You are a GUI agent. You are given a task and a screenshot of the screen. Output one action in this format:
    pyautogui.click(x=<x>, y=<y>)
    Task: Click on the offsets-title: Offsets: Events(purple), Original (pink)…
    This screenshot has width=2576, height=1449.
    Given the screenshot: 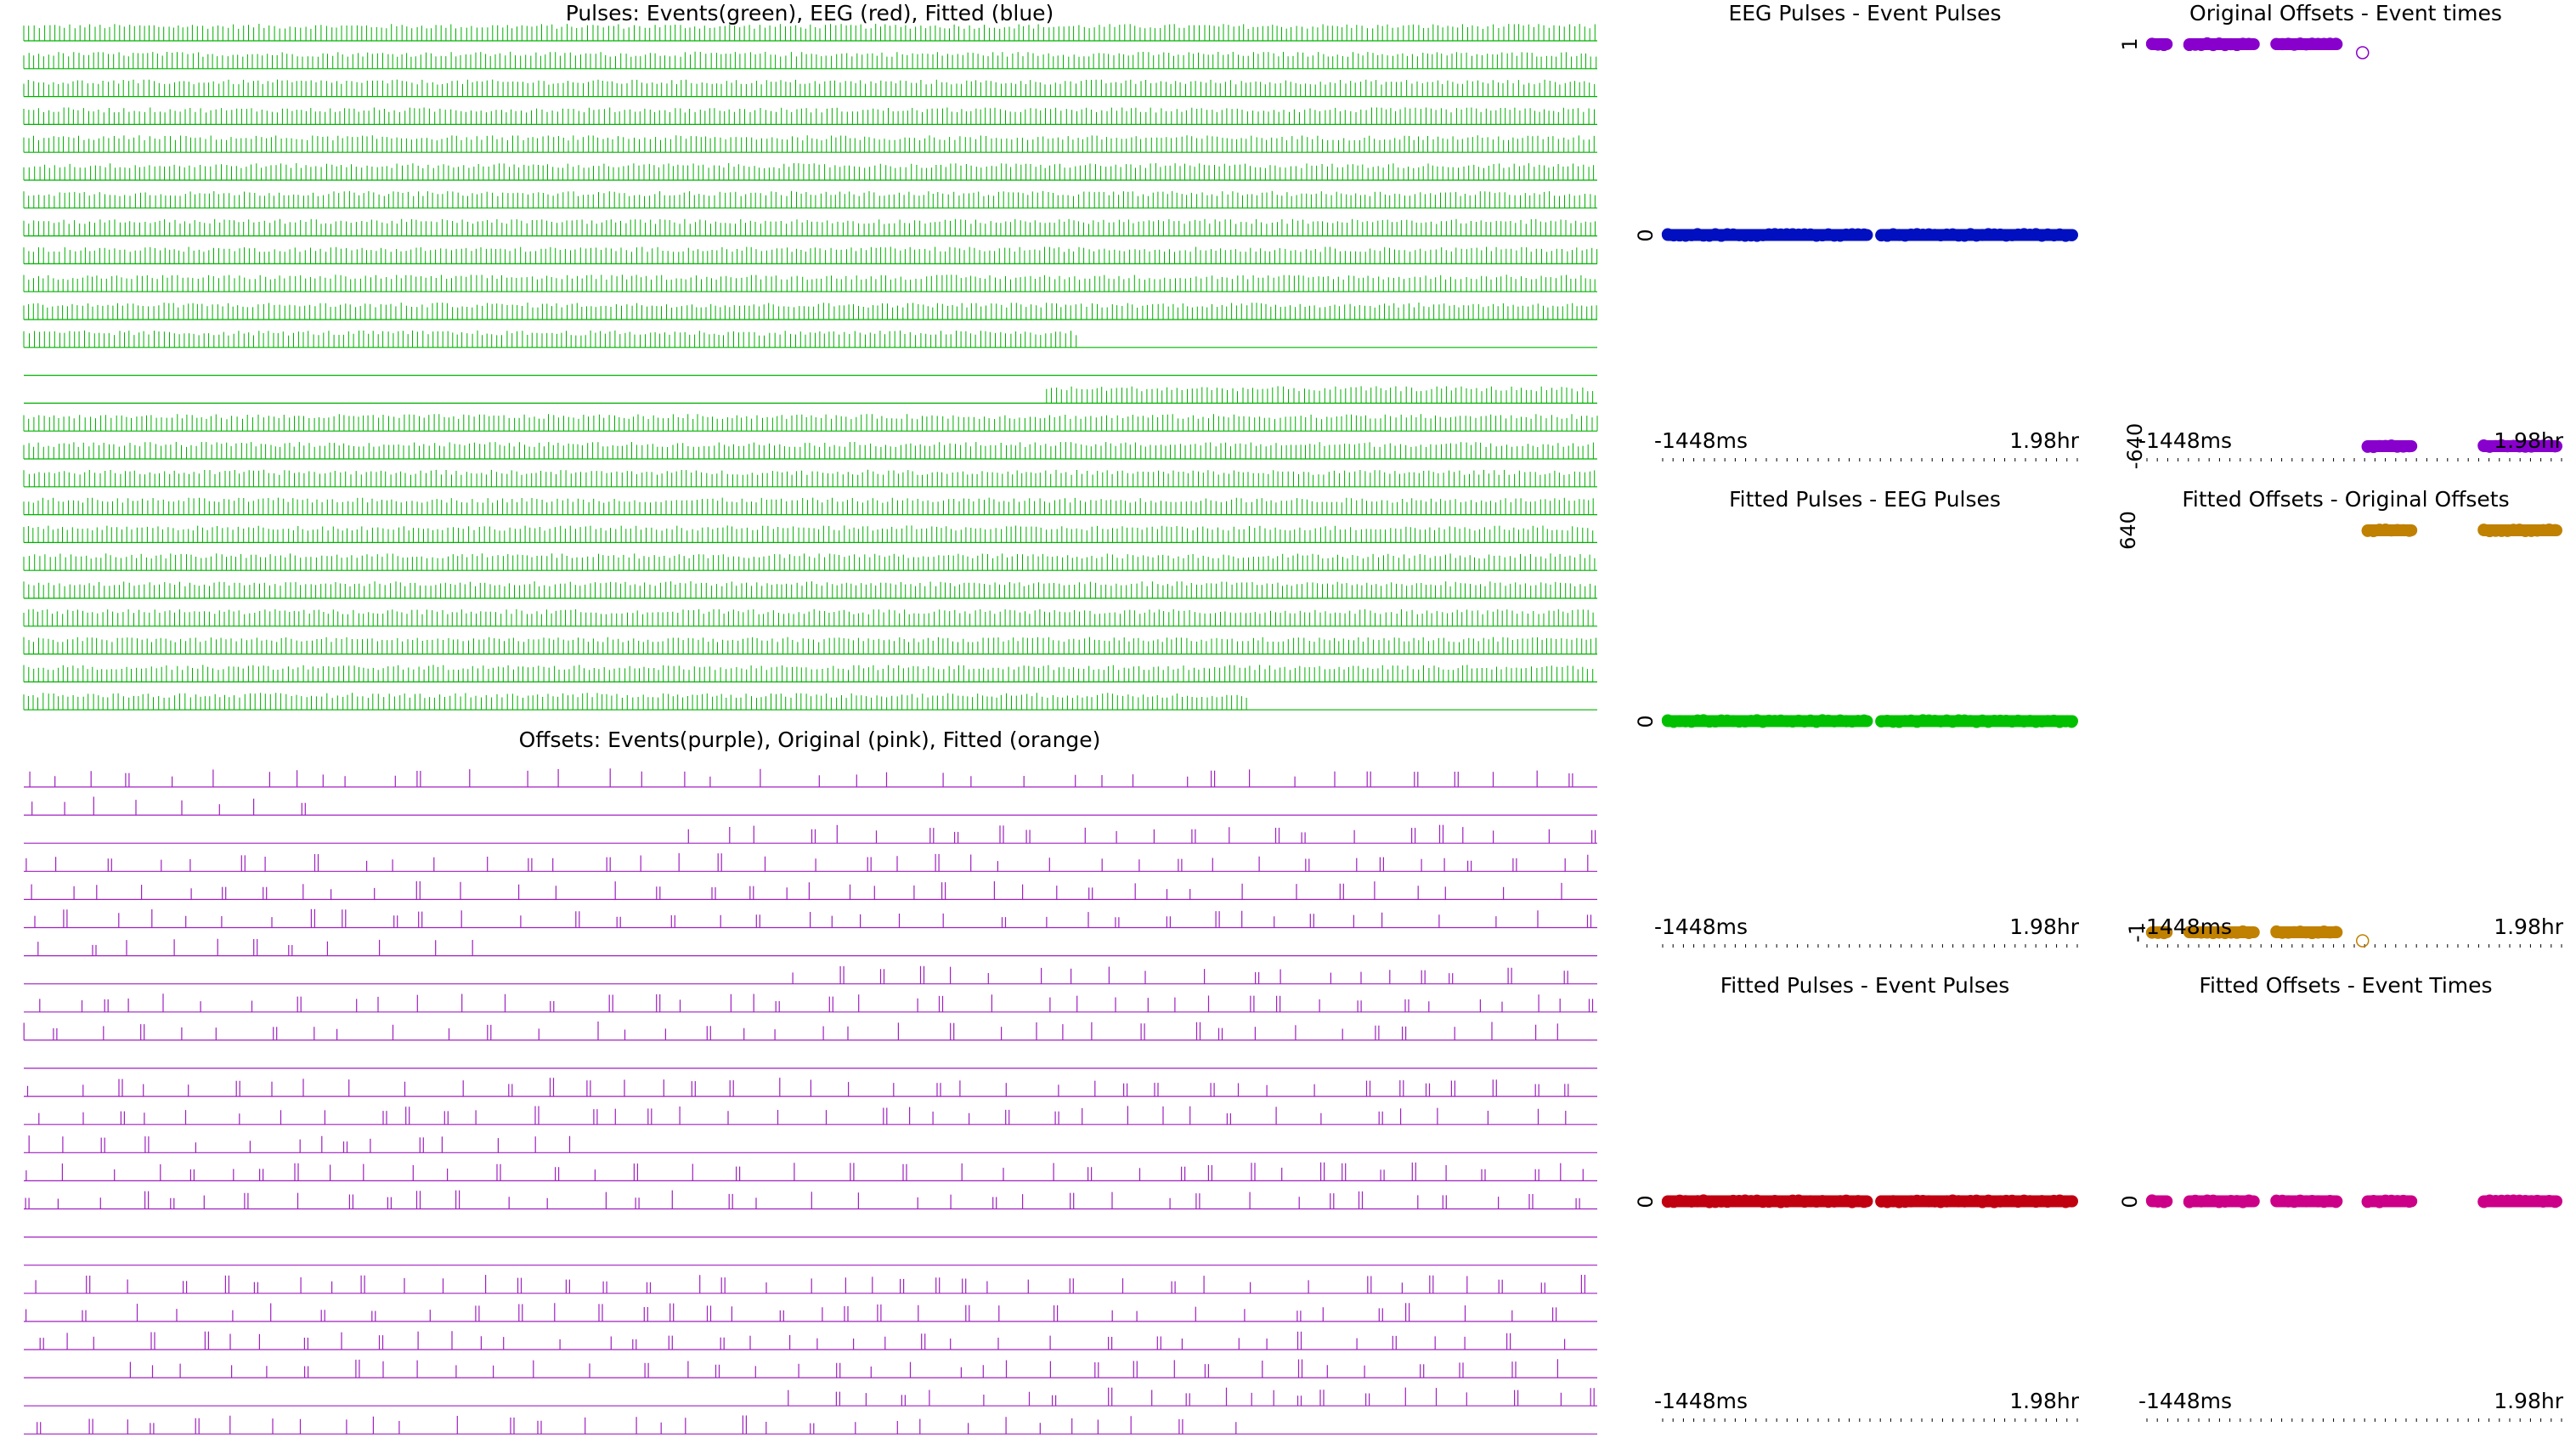 What is the action you would take?
    pyautogui.click(x=809, y=740)
    